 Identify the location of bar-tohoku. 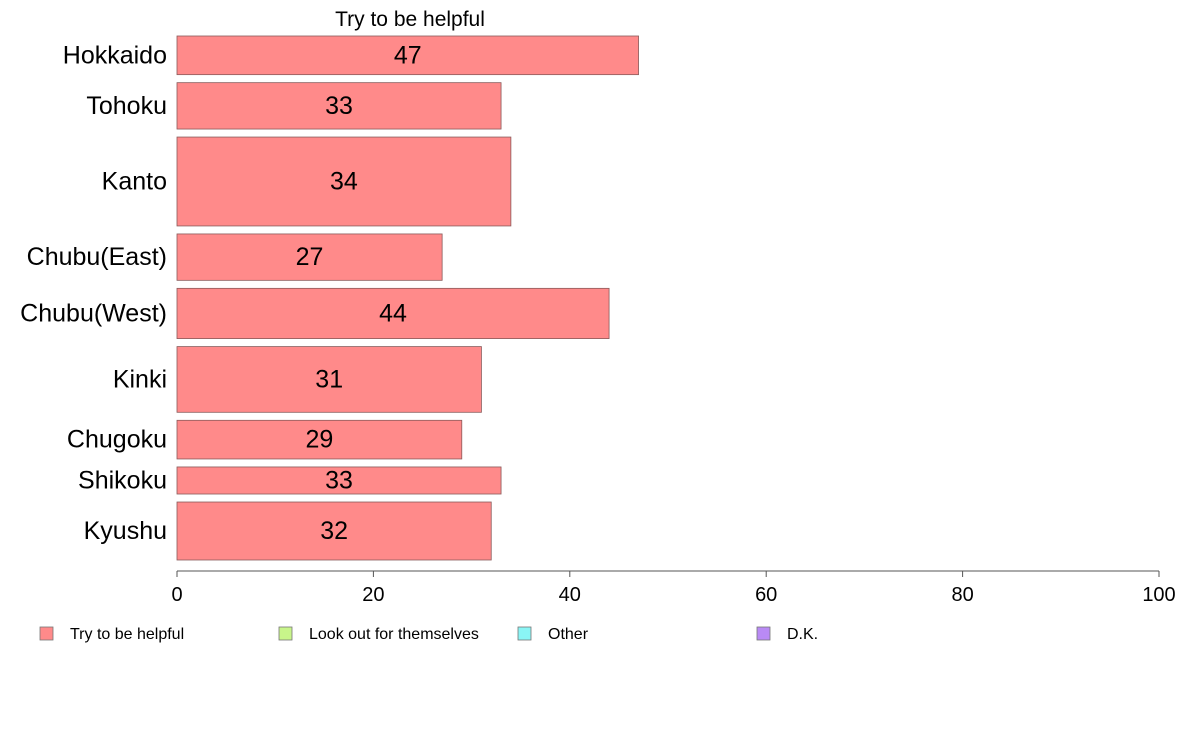
(339, 106).